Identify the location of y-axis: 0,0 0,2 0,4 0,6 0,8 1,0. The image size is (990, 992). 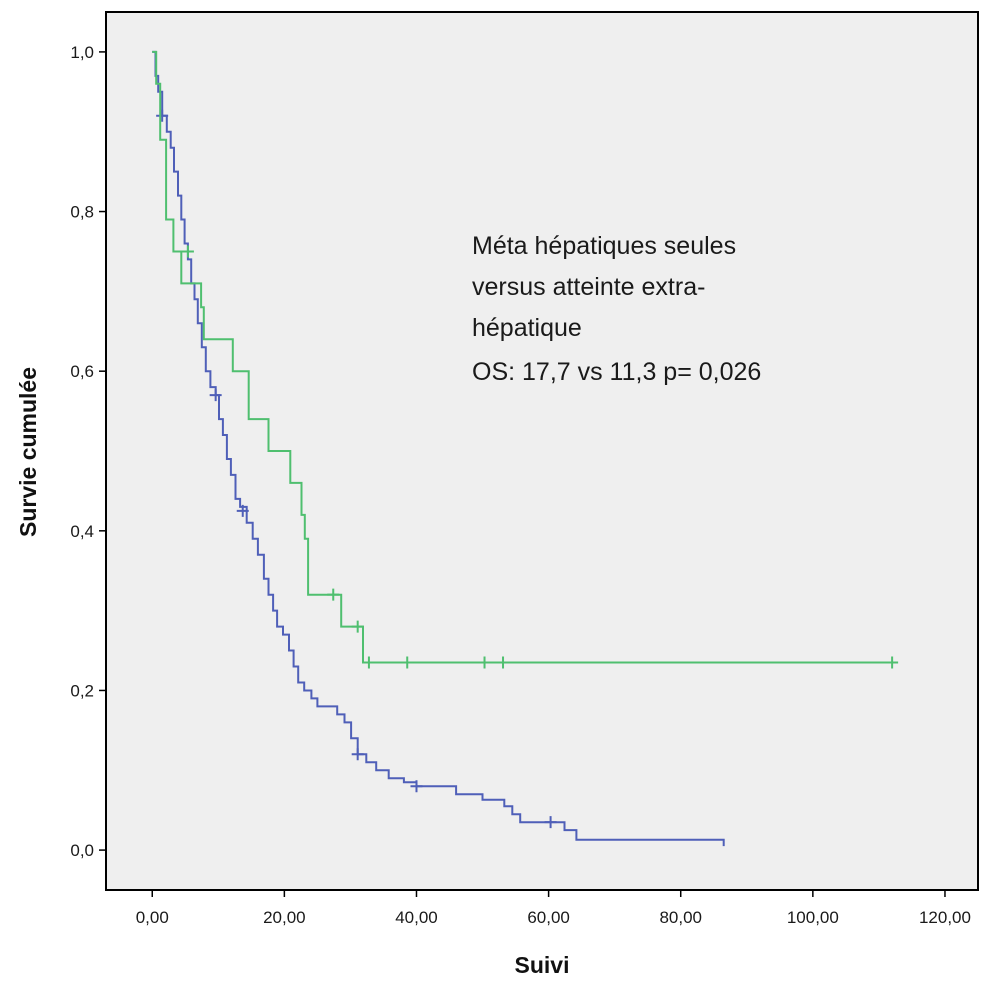
(88, 451).